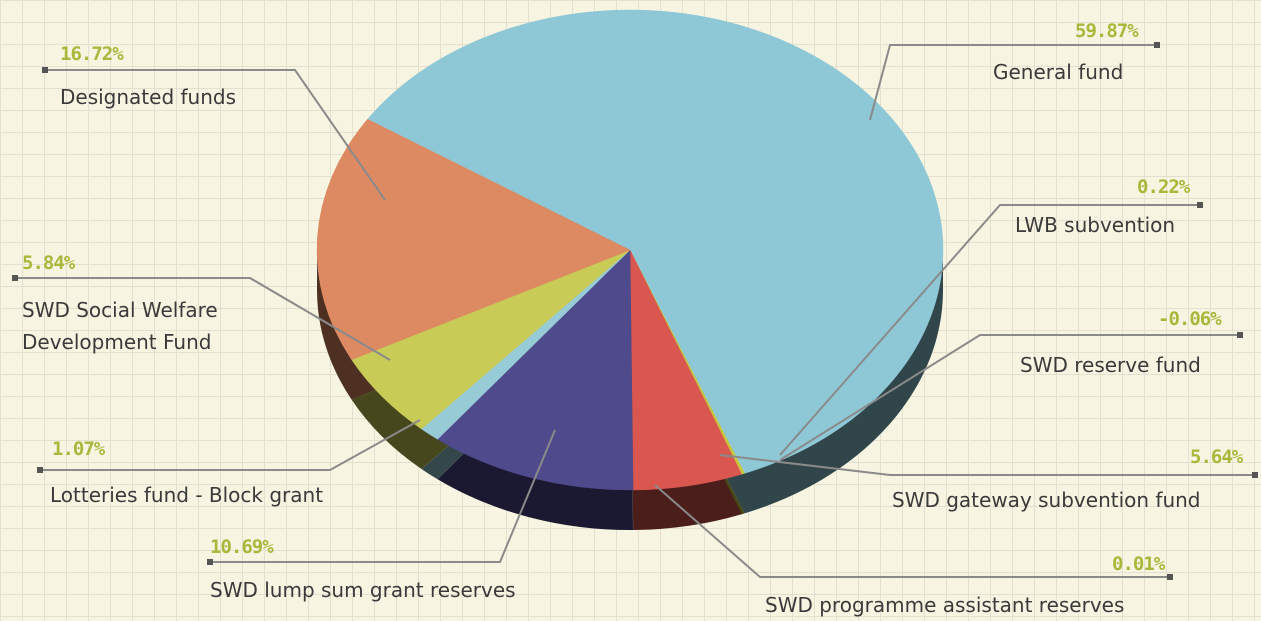  I want to click on slice-label: LWB subvention, so click(1095, 225).